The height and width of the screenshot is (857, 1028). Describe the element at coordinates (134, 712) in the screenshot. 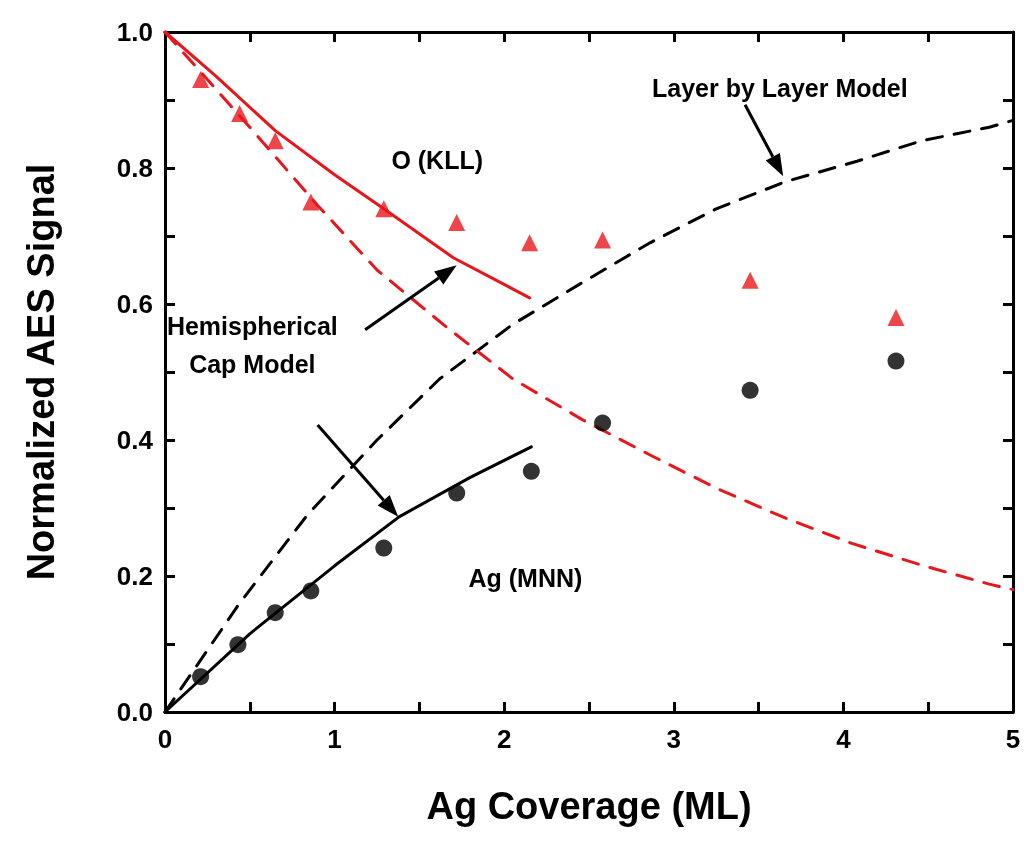

I see `y-tick-label: 0.0` at that location.